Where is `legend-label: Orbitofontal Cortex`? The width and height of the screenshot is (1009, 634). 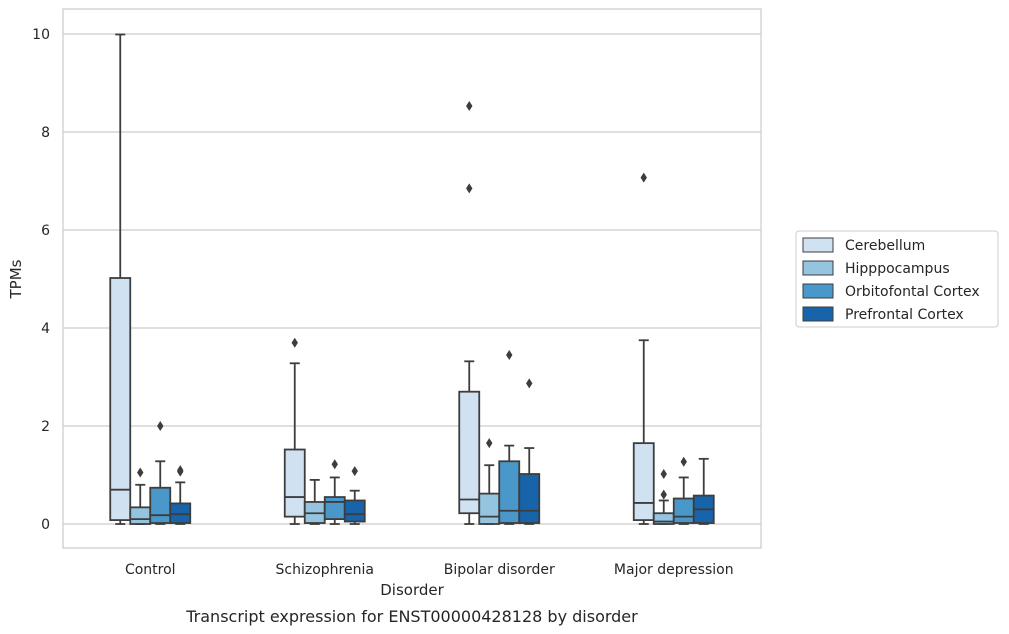 legend-label: Orbitofontal Cortex is located at coordinates (912, 292).